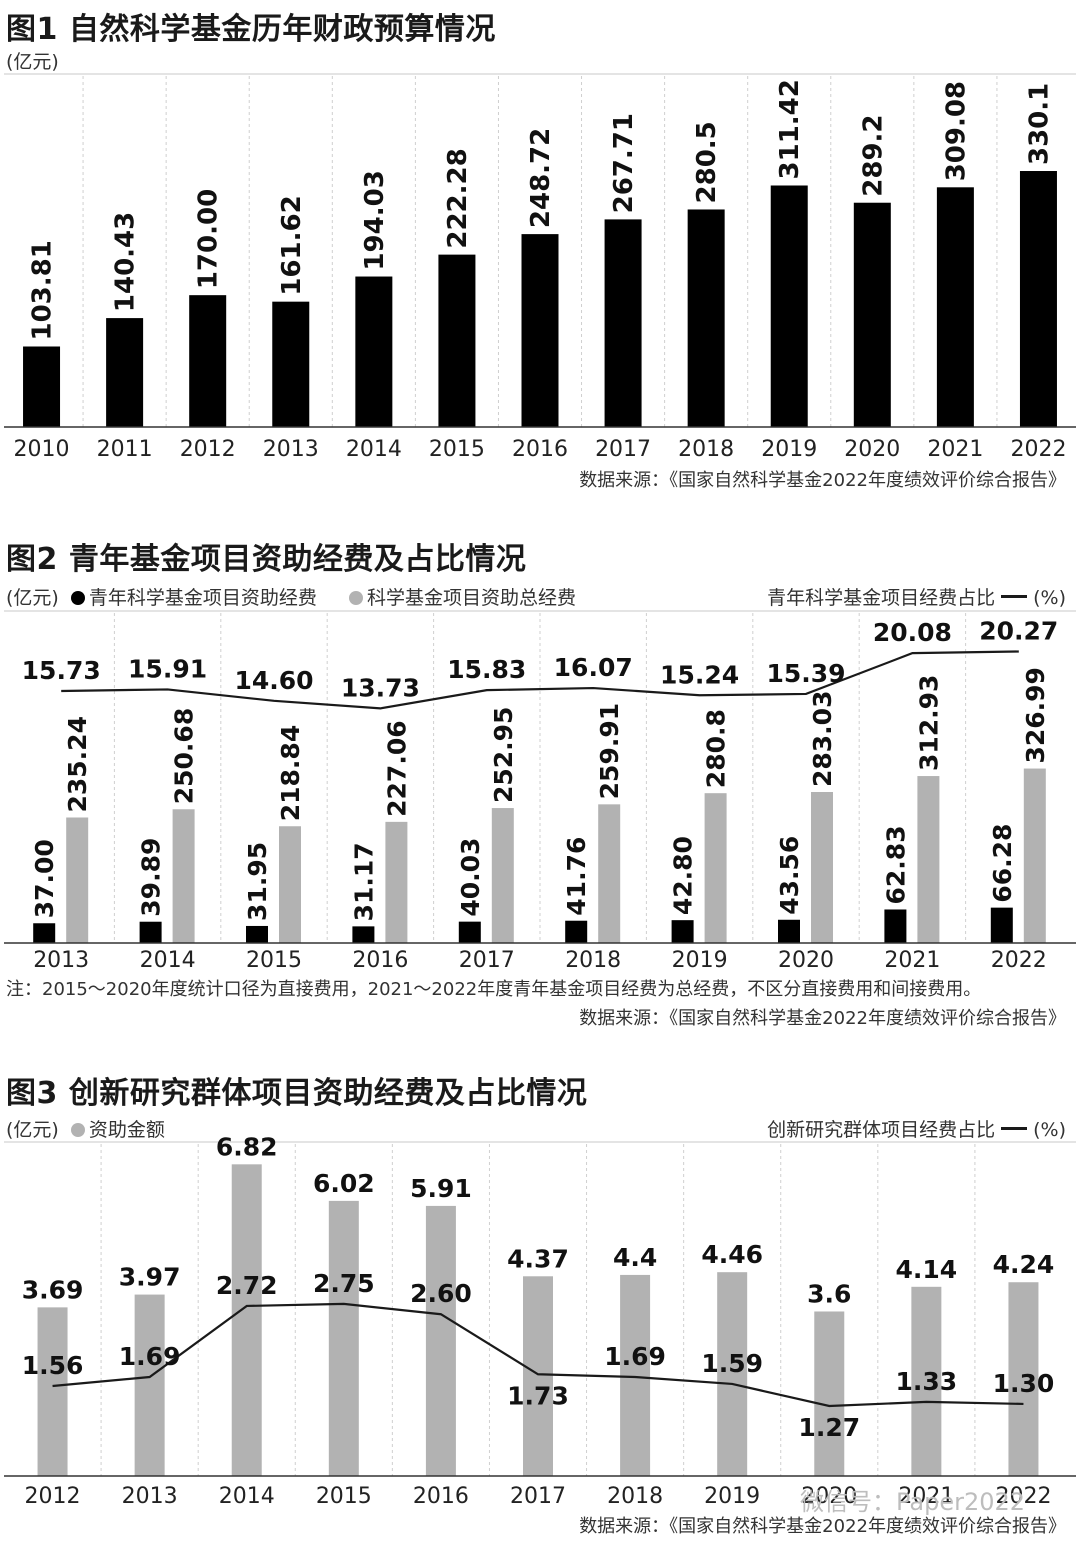 The height and width of the screenshot is (1545, 1080). I want to click on fig2-bar-total-label: 218.84, so click(290, 773).